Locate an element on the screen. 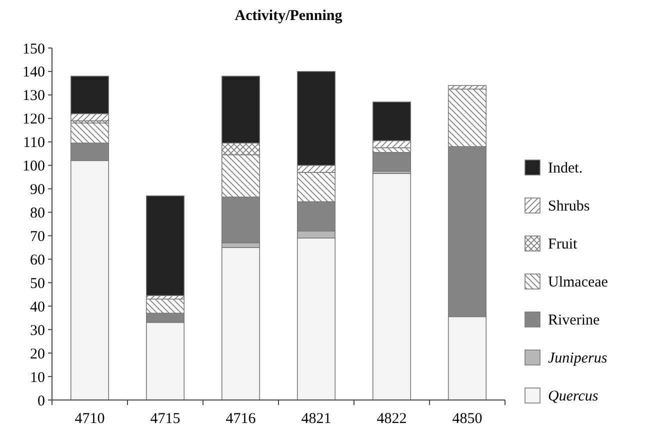  chart-title: Activity/Penning is located at coordinates (288, 16).